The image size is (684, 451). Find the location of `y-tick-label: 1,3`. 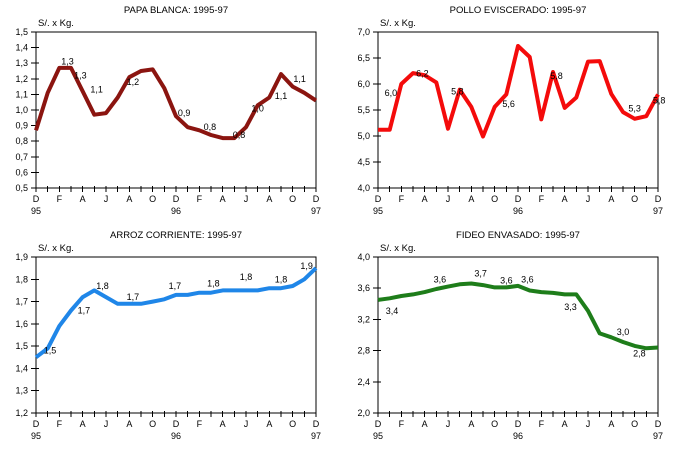

y-tick-label: 1,3 is located at coordinates (21, 63).